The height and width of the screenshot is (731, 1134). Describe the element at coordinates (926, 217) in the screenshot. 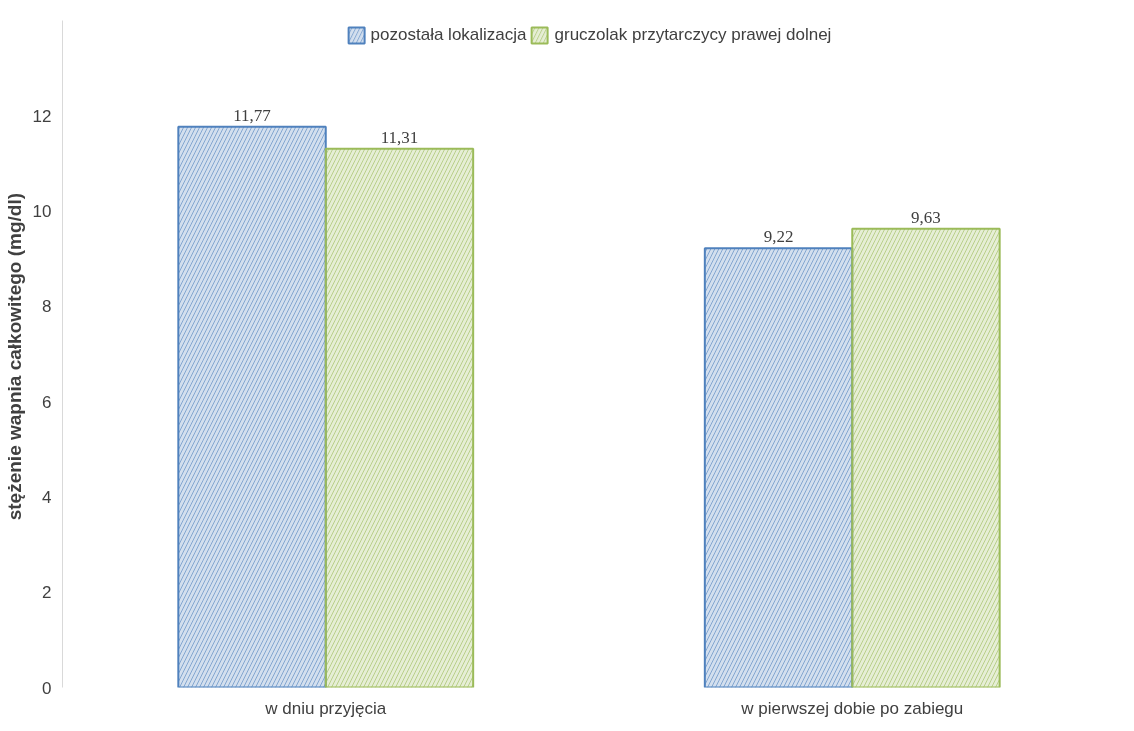

I see `data-label: 9,63` at that location.